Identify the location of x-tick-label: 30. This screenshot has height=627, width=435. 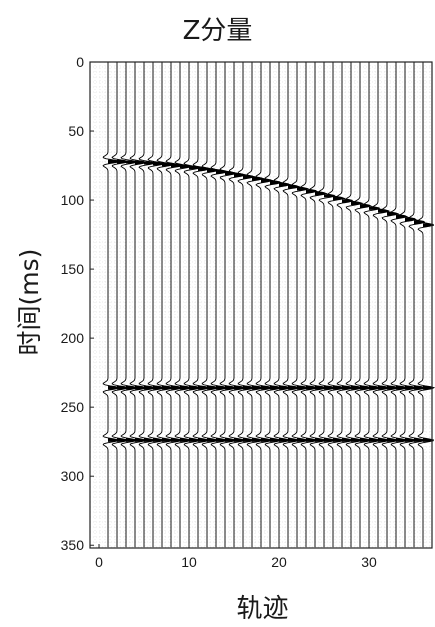
(369, 562).